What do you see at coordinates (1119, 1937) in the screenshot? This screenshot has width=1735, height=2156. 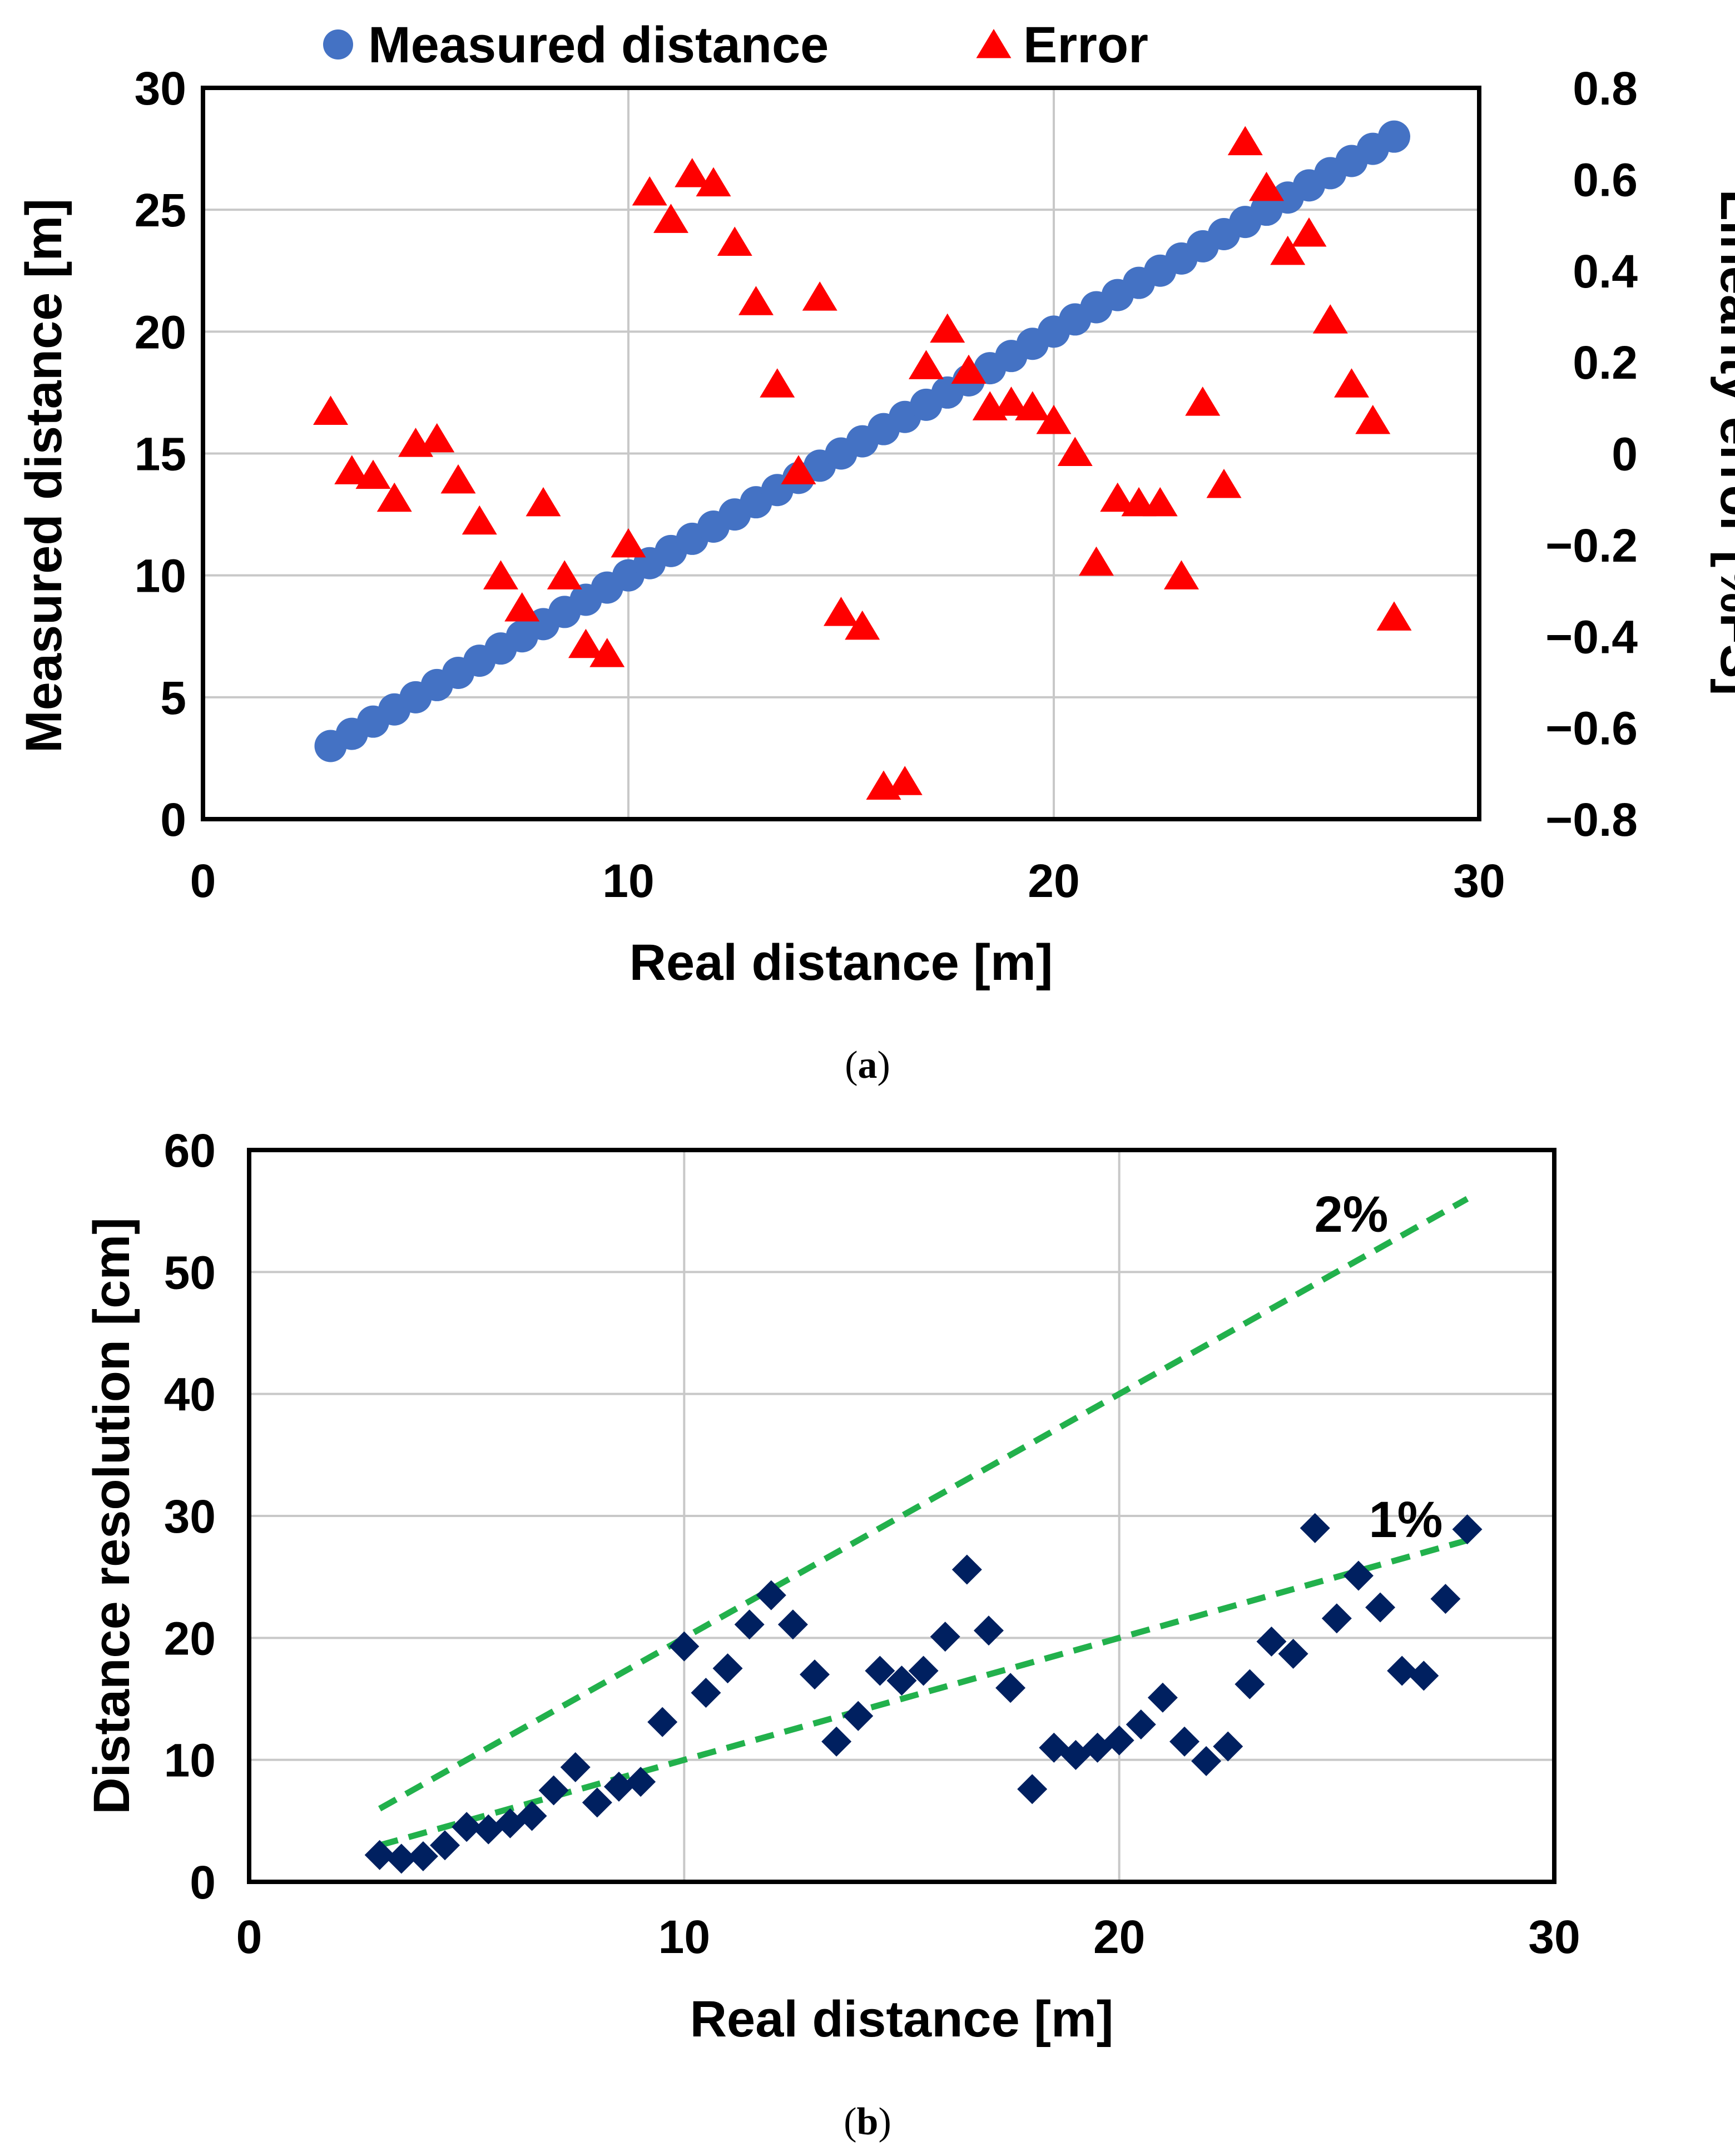 I see `x-tick-label: 20` at bounding box center [1119, 1937].